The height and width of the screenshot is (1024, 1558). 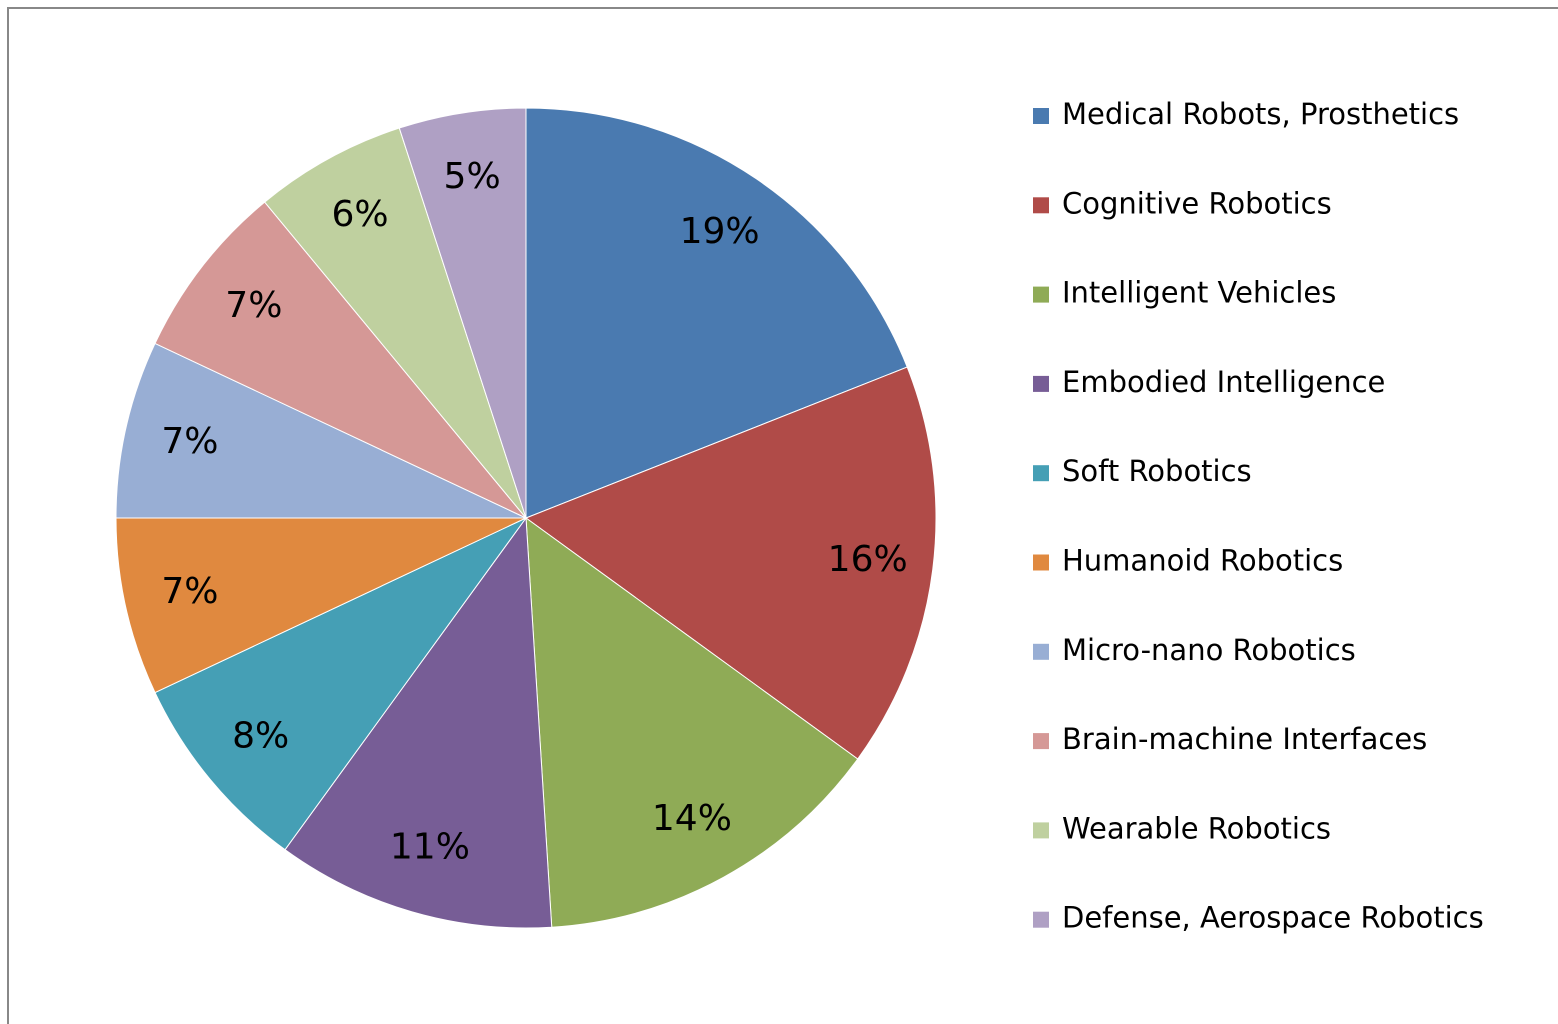 What do you see at coordinates (1199, 293) in the screenshot?
I see `legend-label: Intelligent Vehicles` at bounding box center [1199, 293].